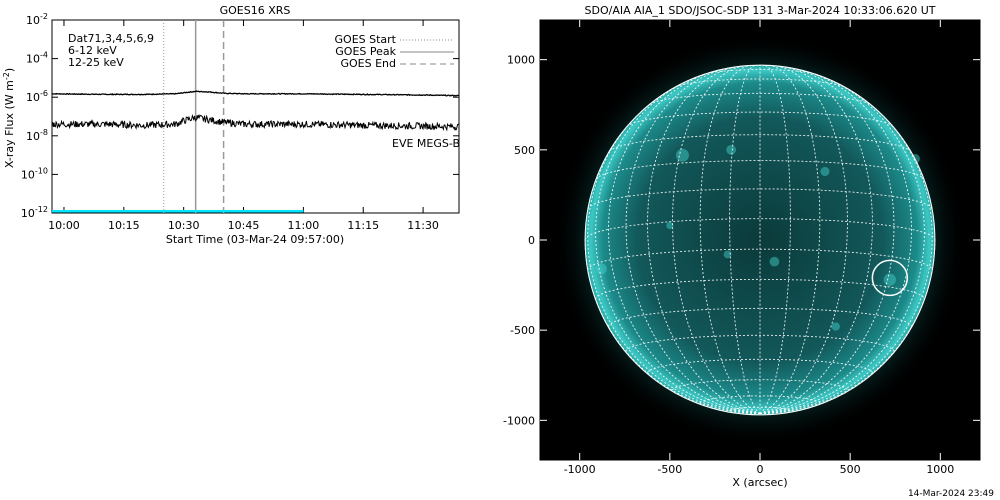 The width and height of the screenshot is (1000, 500). I want to click on x-tick-label: 10:30, so click(184, 225).